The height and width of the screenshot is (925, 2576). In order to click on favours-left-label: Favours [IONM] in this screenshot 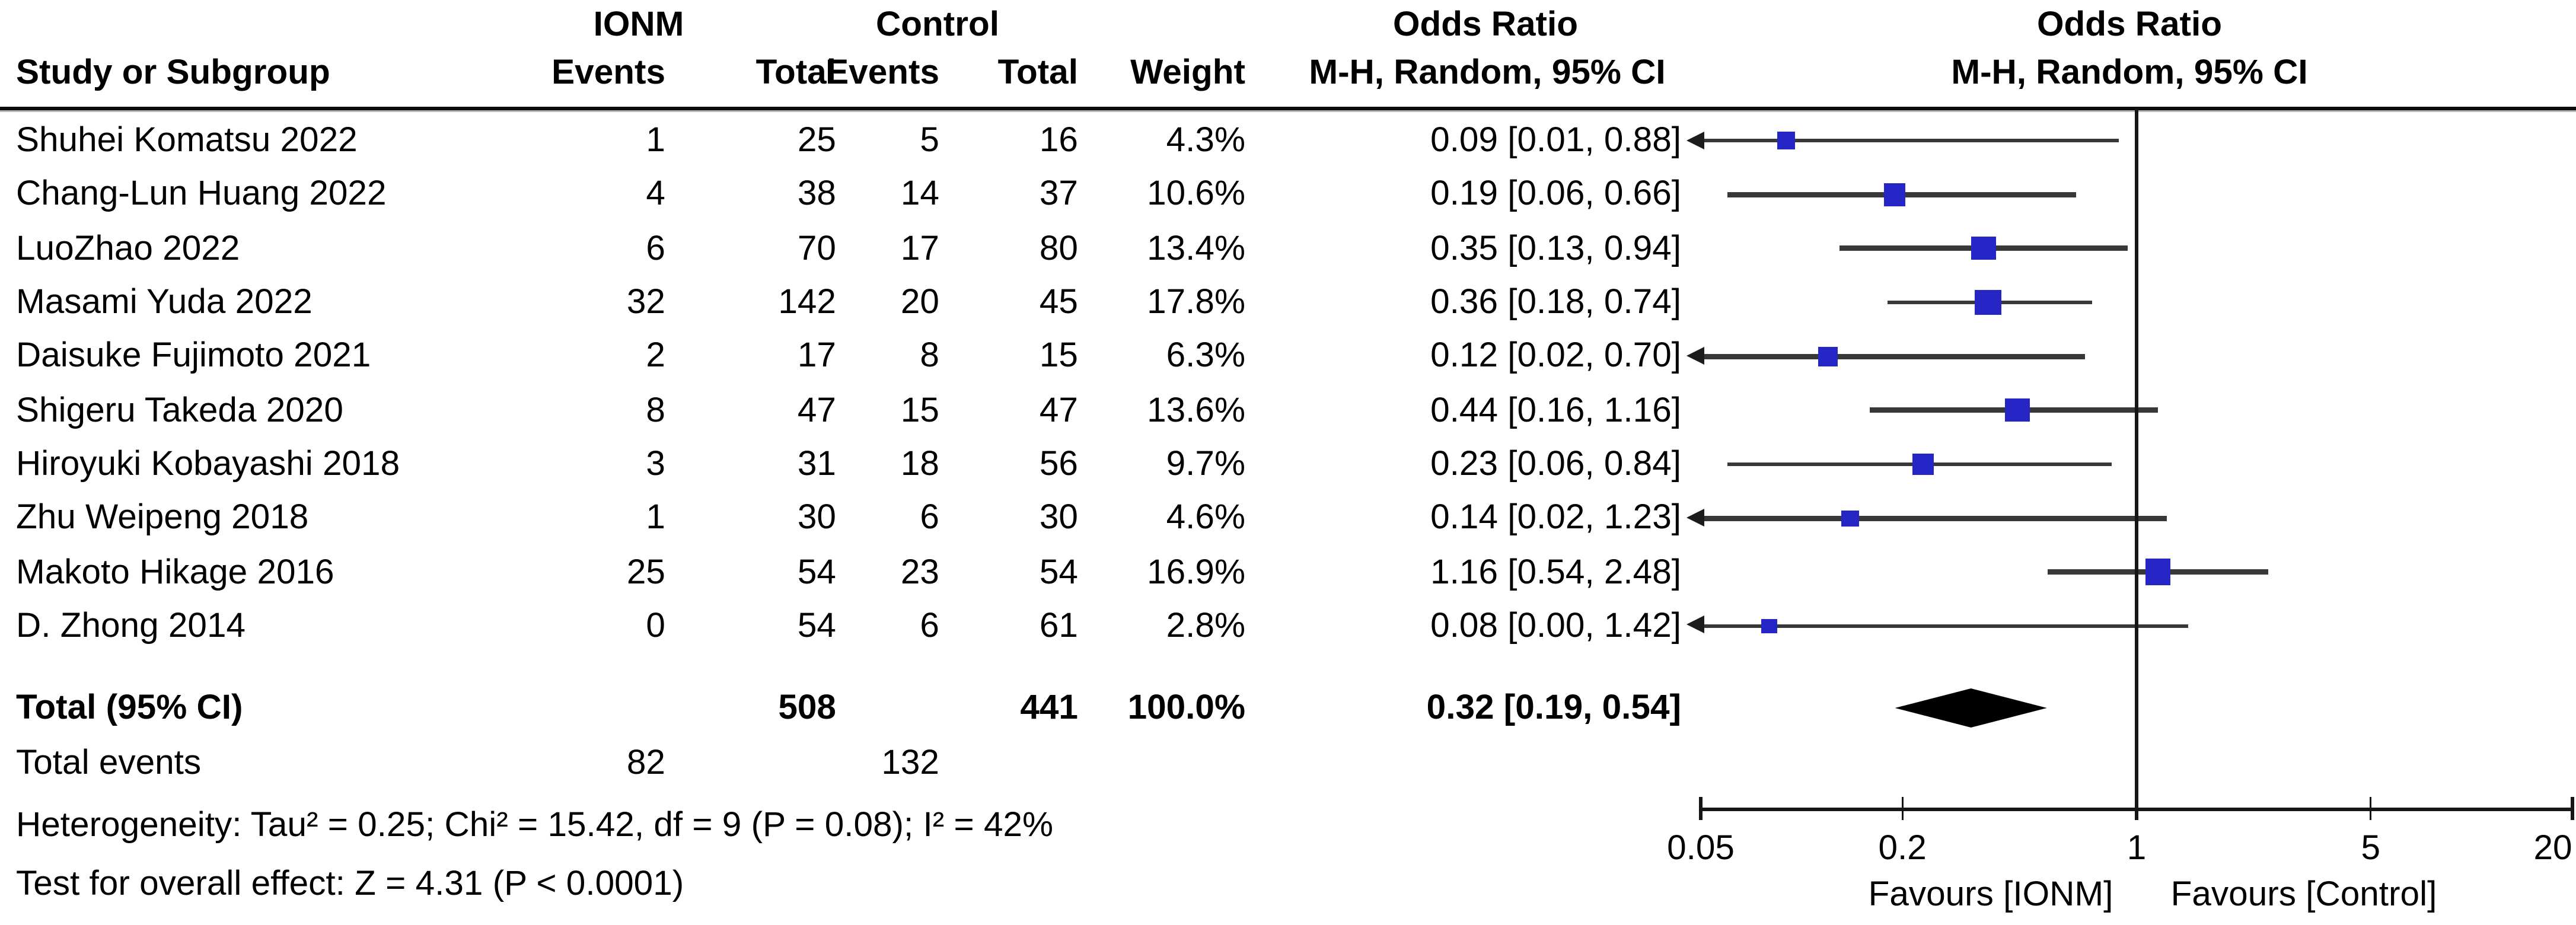, I will do `click(1990, 894)`.